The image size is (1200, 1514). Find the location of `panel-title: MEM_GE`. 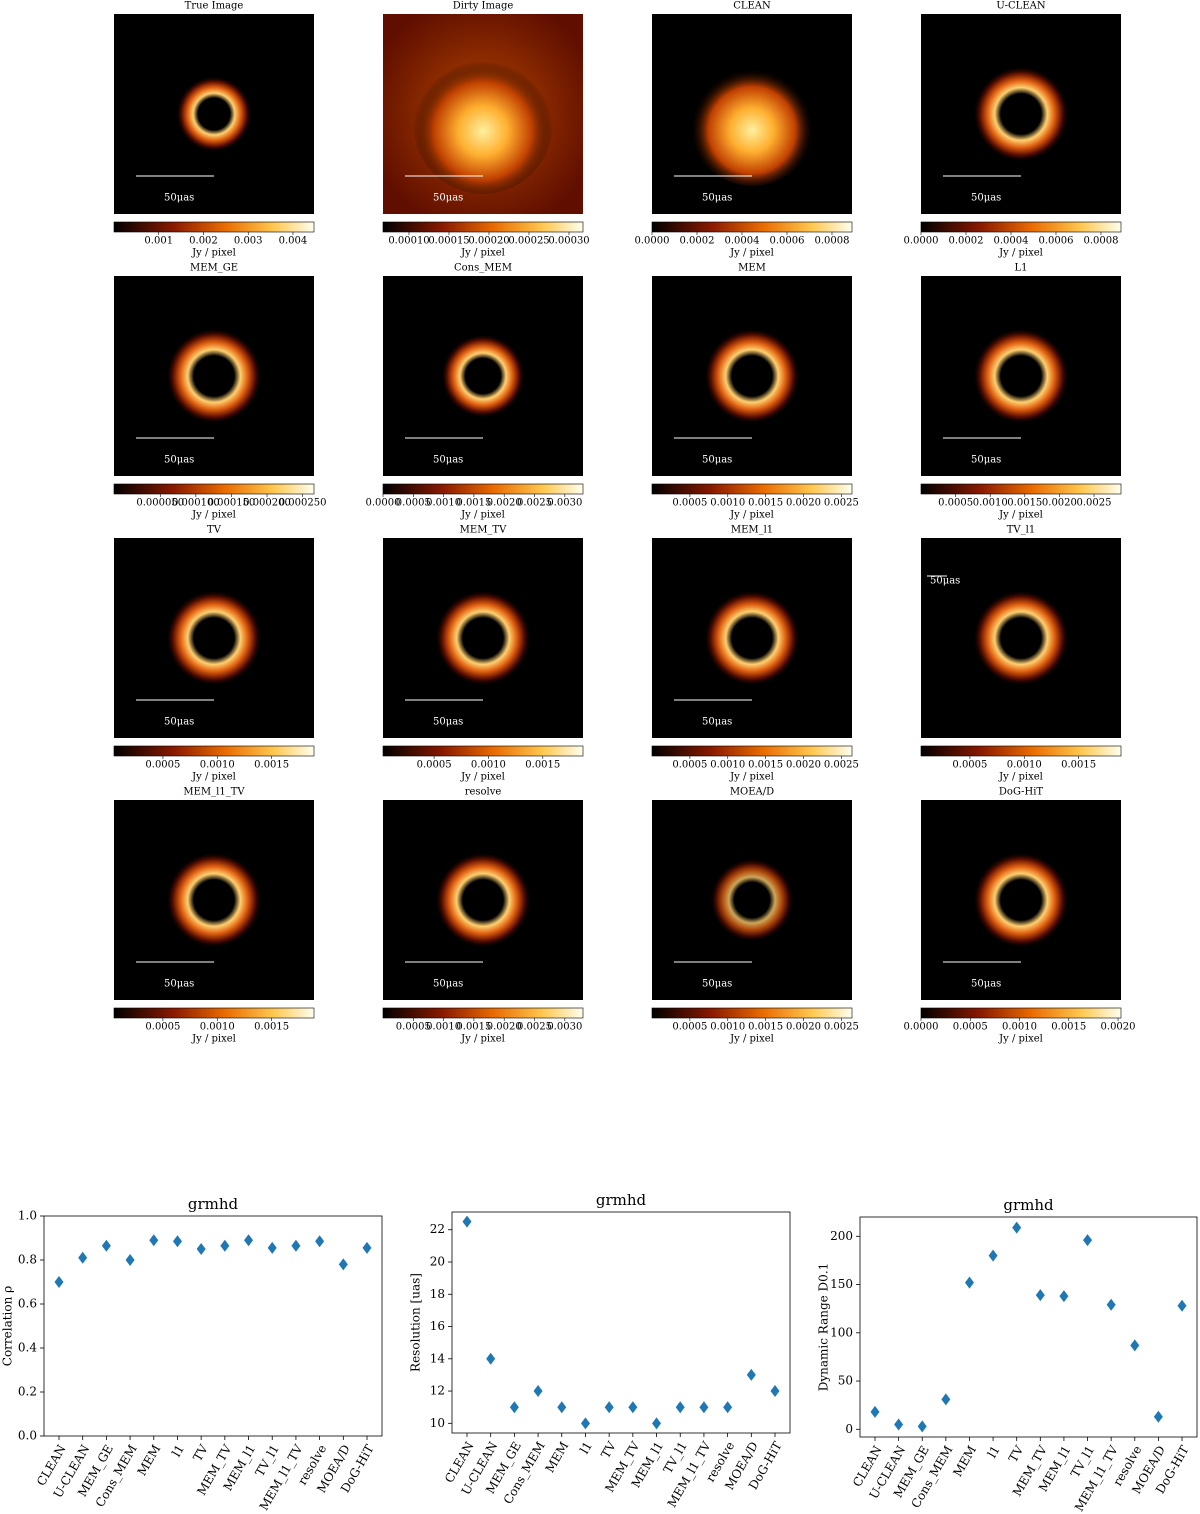

panel-title: MEM_GE is located at coordinates (214, 268).